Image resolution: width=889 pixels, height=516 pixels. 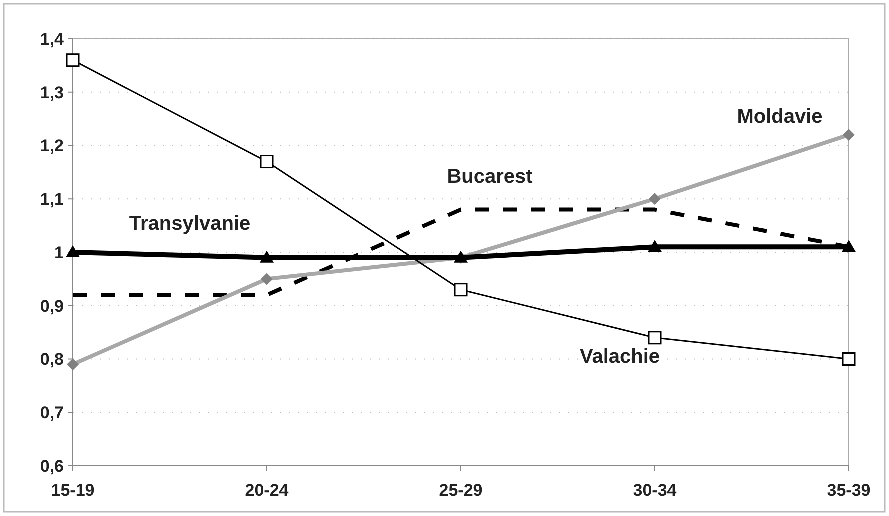 What do you see at coordinates (655, 490) in the screenshot?
I see `x-tick-label: 30-34` at bounding box center [655, 490].